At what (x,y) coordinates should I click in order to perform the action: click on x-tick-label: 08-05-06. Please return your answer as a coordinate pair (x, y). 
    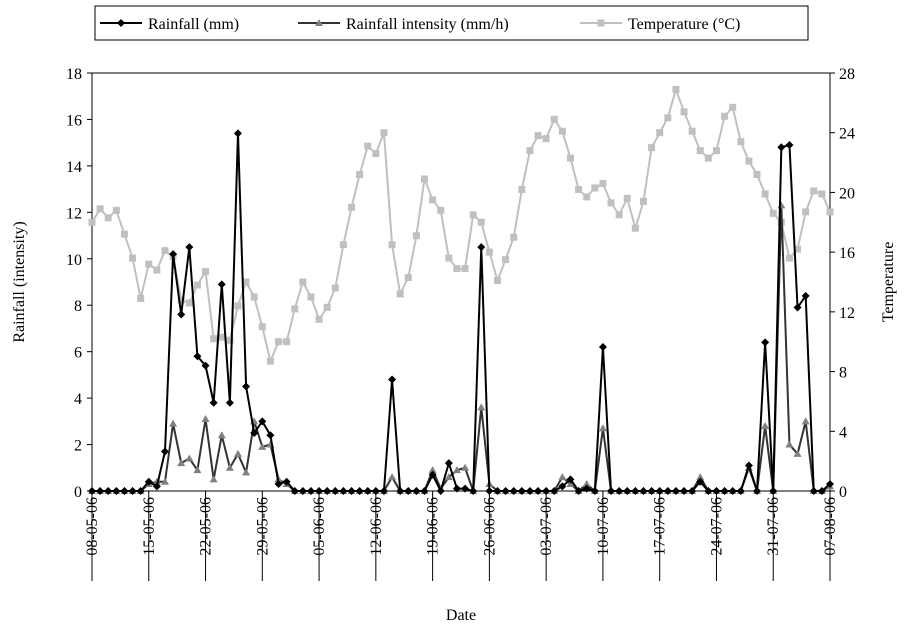
    Looking at the image, I should click on (92, 526).